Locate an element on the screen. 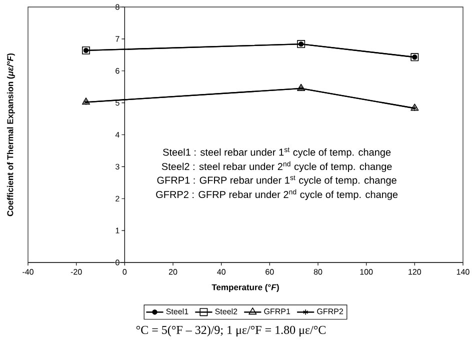 The width and height of the screenshot is (474, 344). text: °C = 5(°F – 32)/9; 1 με/°F = 1.80 με/°C is located at coordinates (231, 331).